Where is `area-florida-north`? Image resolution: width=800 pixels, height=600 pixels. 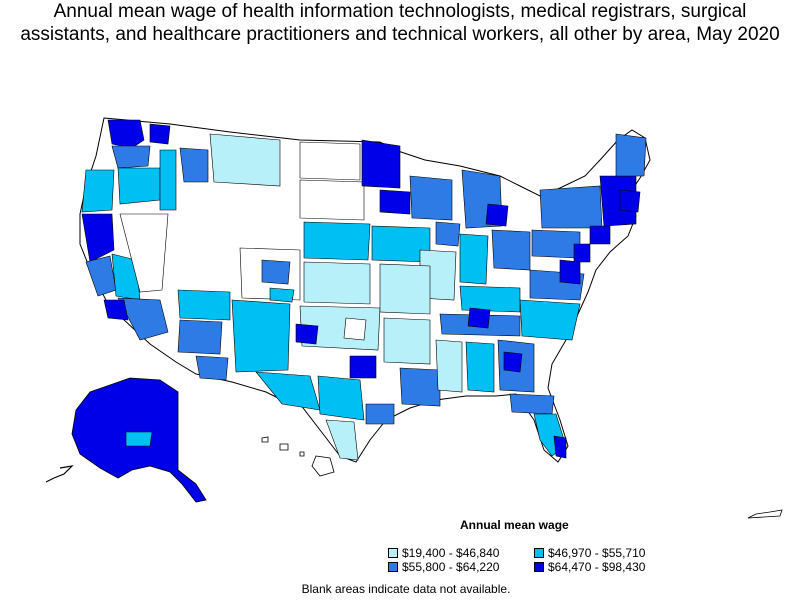 area-florida-north is located at coordinates (532, 404).